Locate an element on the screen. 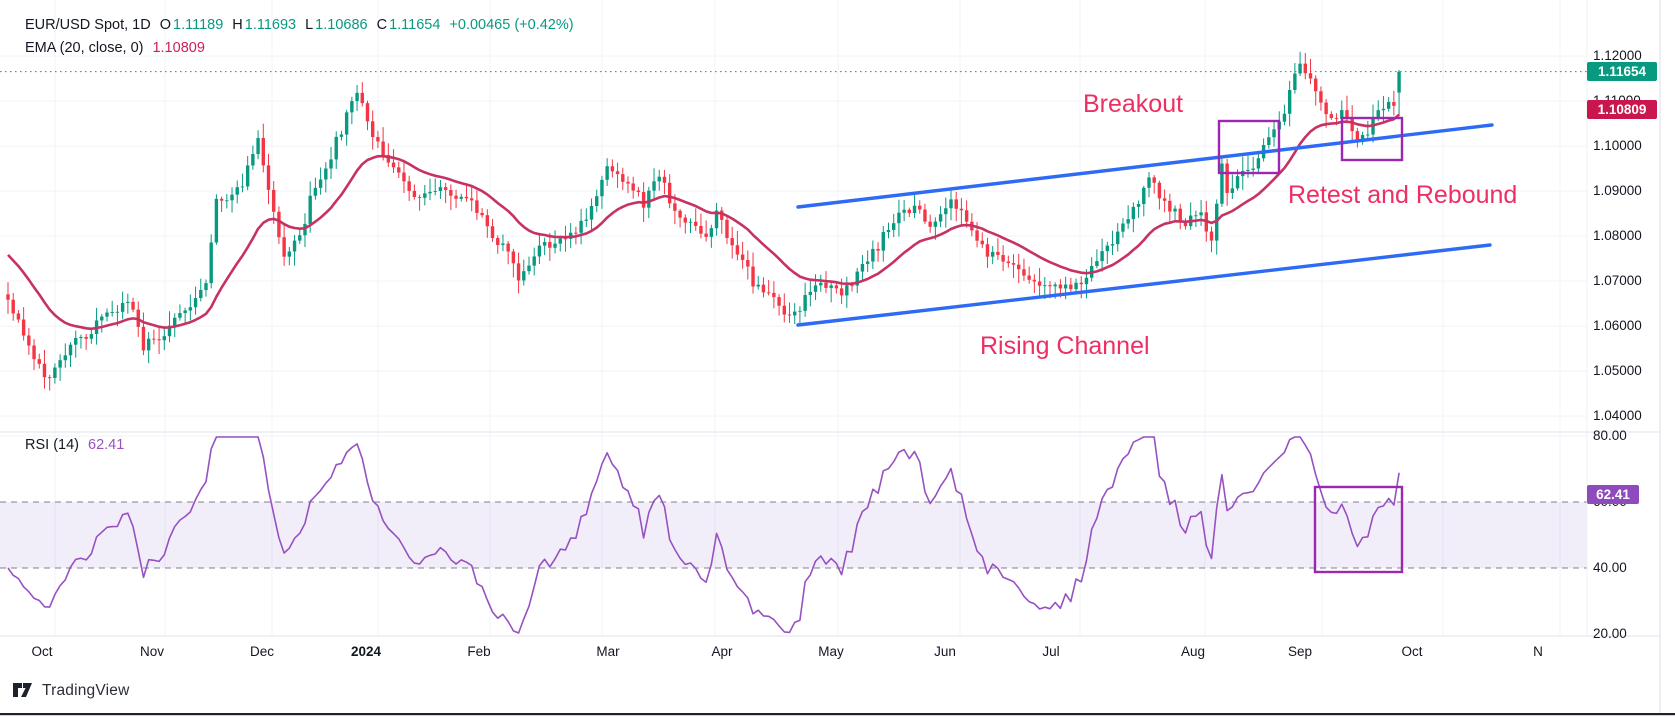 The image size is (1675, 718). tradingview-logo: TradingView is located at coordinates (71, 691).